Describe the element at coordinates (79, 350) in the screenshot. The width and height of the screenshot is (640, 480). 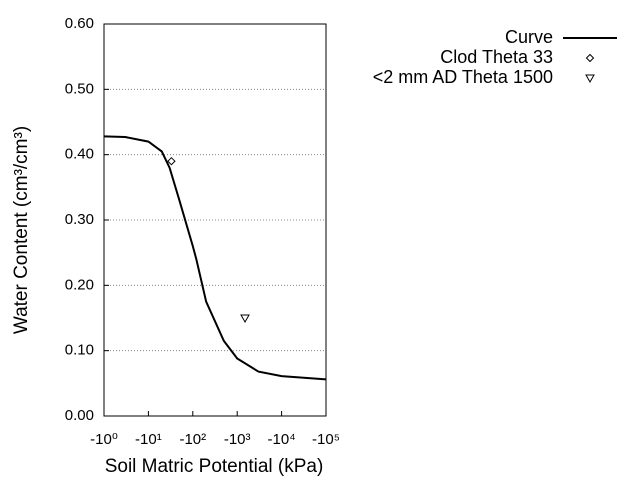
I see `y-tick-label: 0.10` at that location.